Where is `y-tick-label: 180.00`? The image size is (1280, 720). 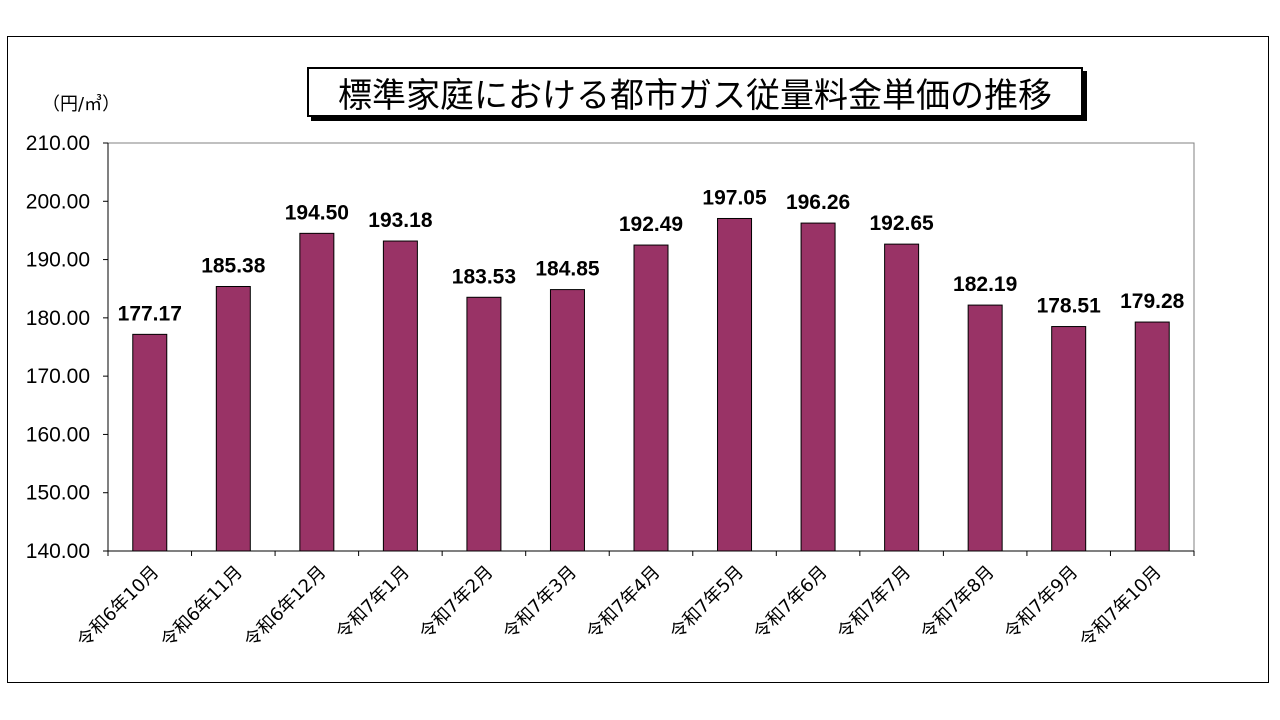 y-tick-label: 180.00 is located at coordinates (58, 318).